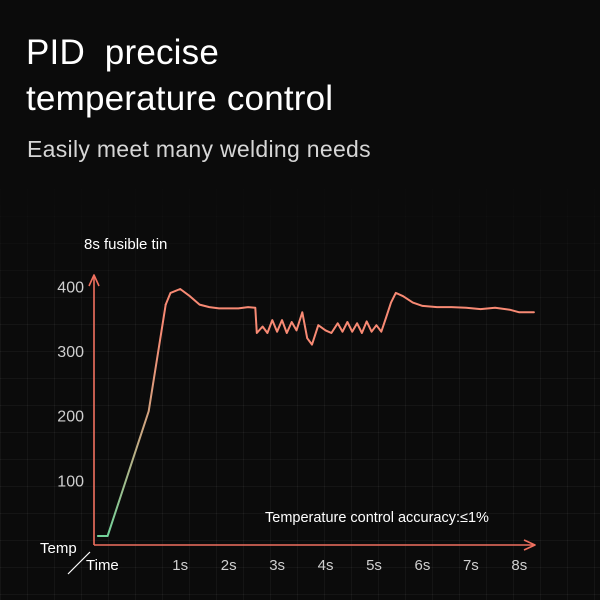  Describe the element at coordinates (374, 565) in the screenshot. I see `x-tick-label: 5s` at that location.